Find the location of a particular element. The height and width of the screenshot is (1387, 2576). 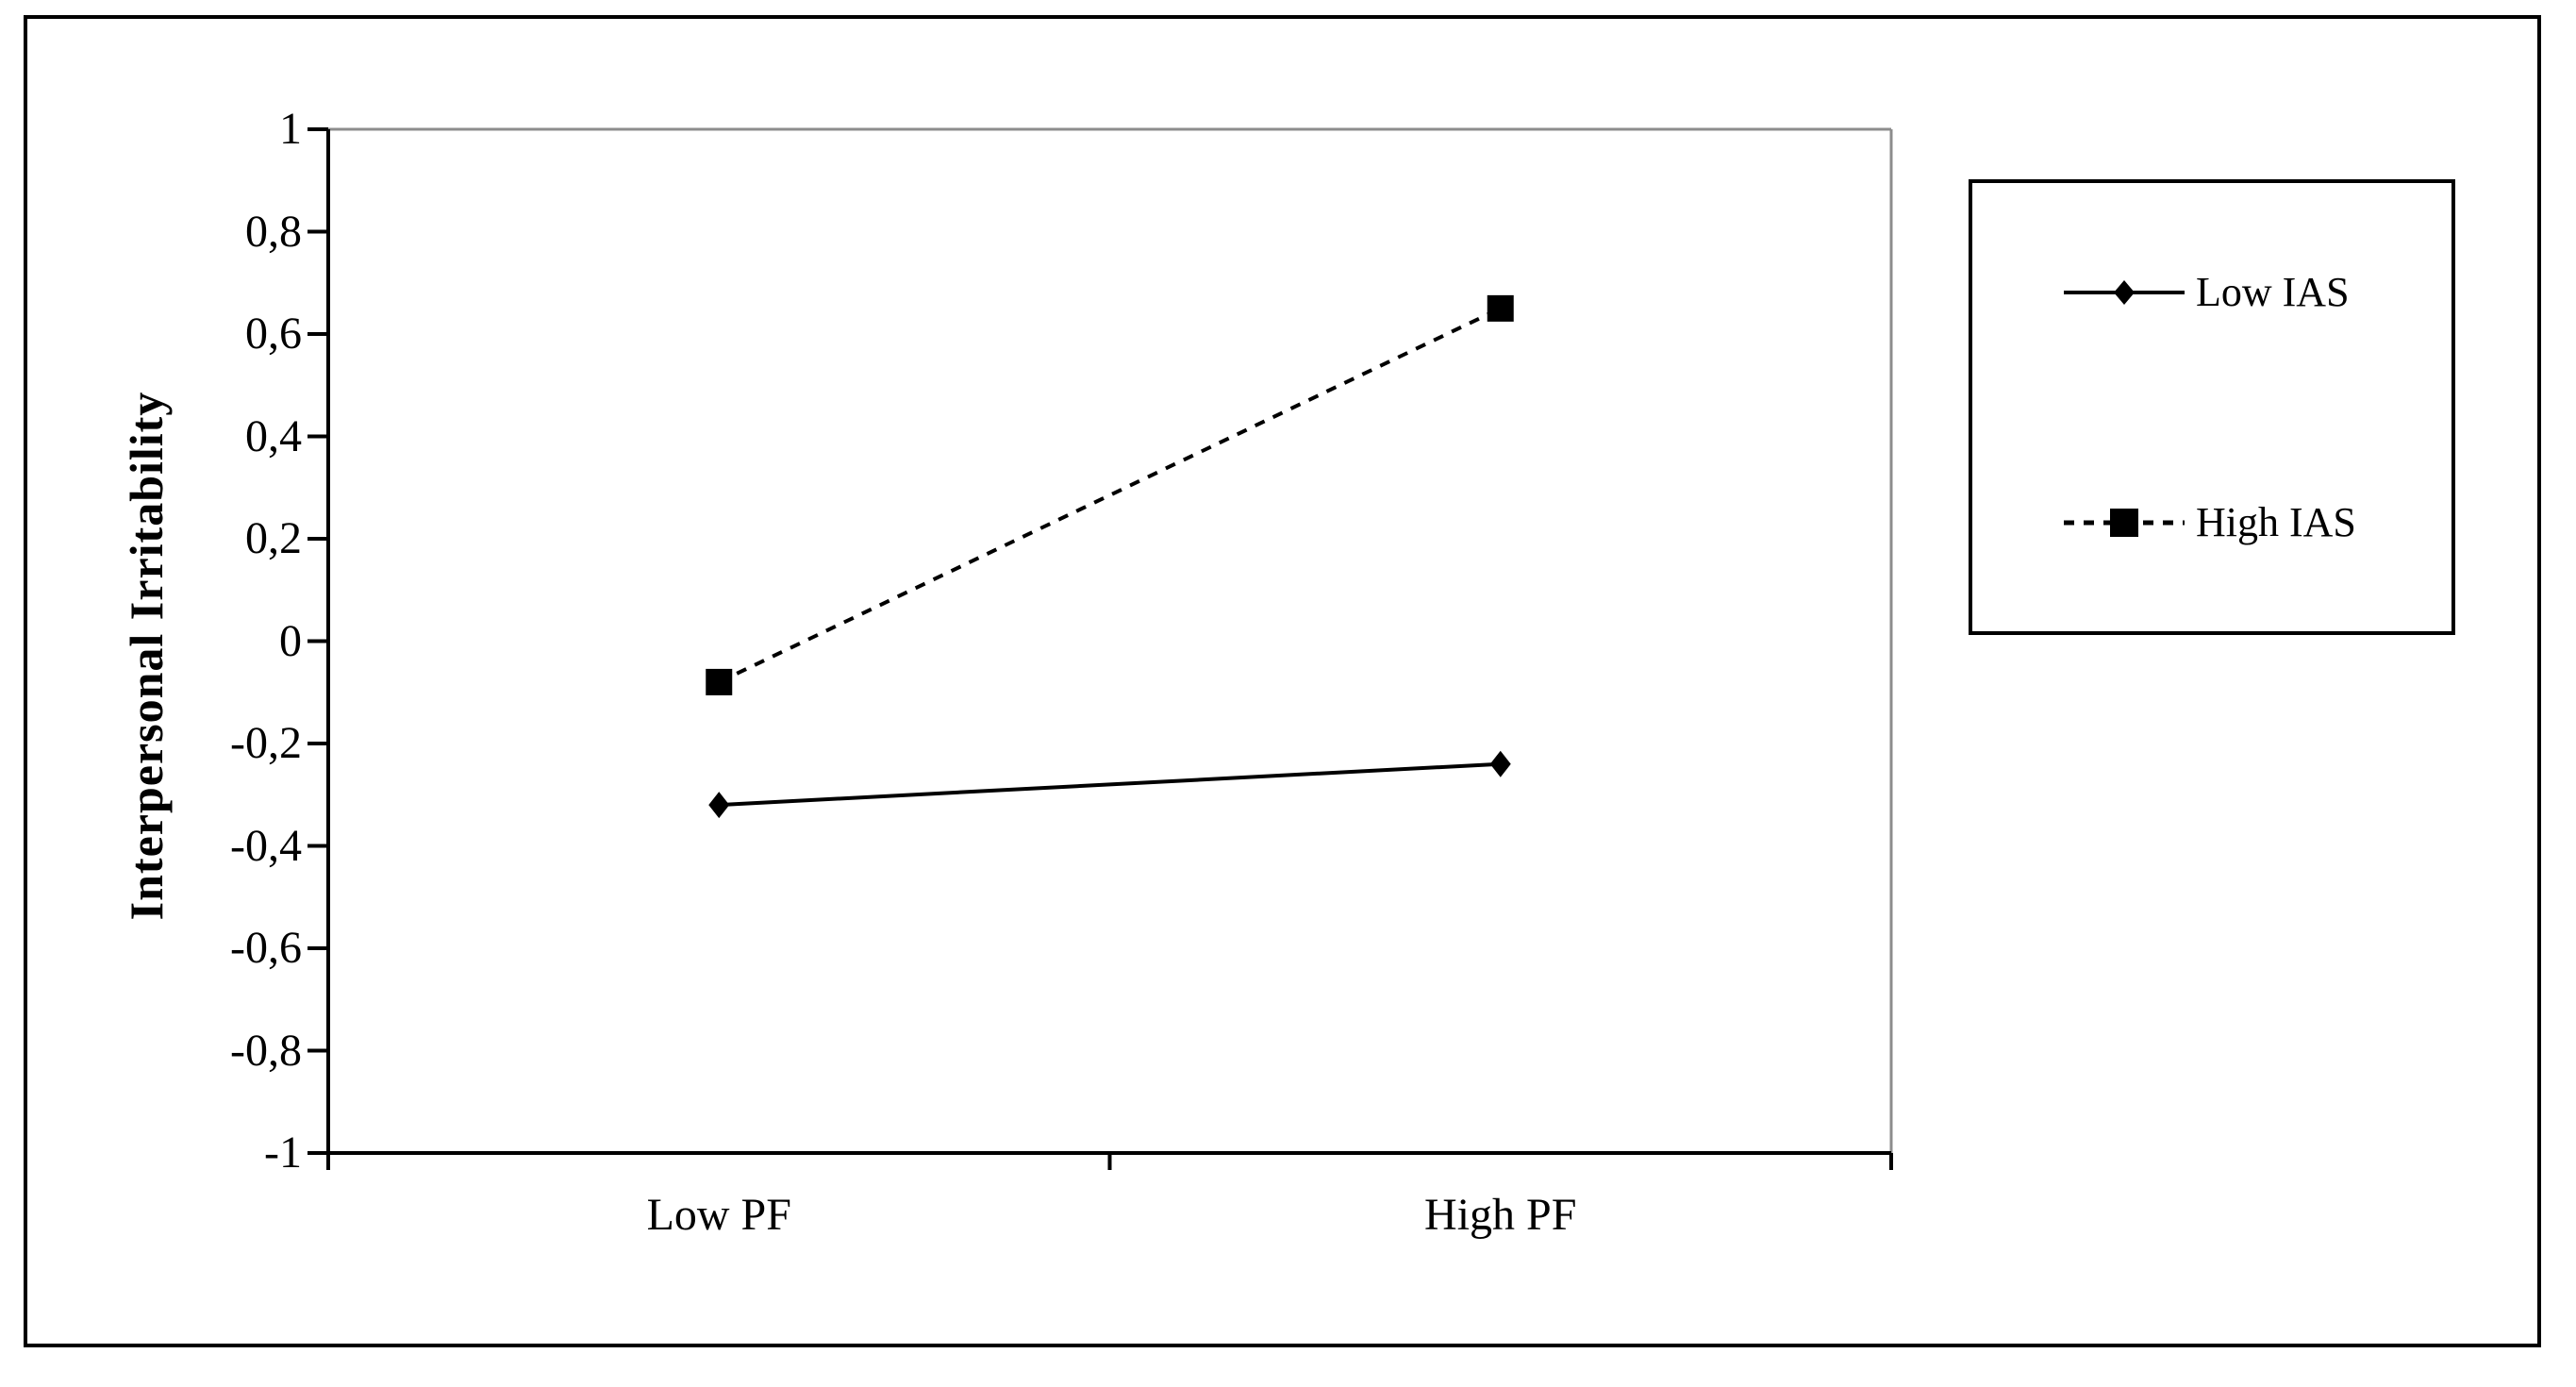

legend-label-high-ias: High IAS is located at coordinates (2276, 522).